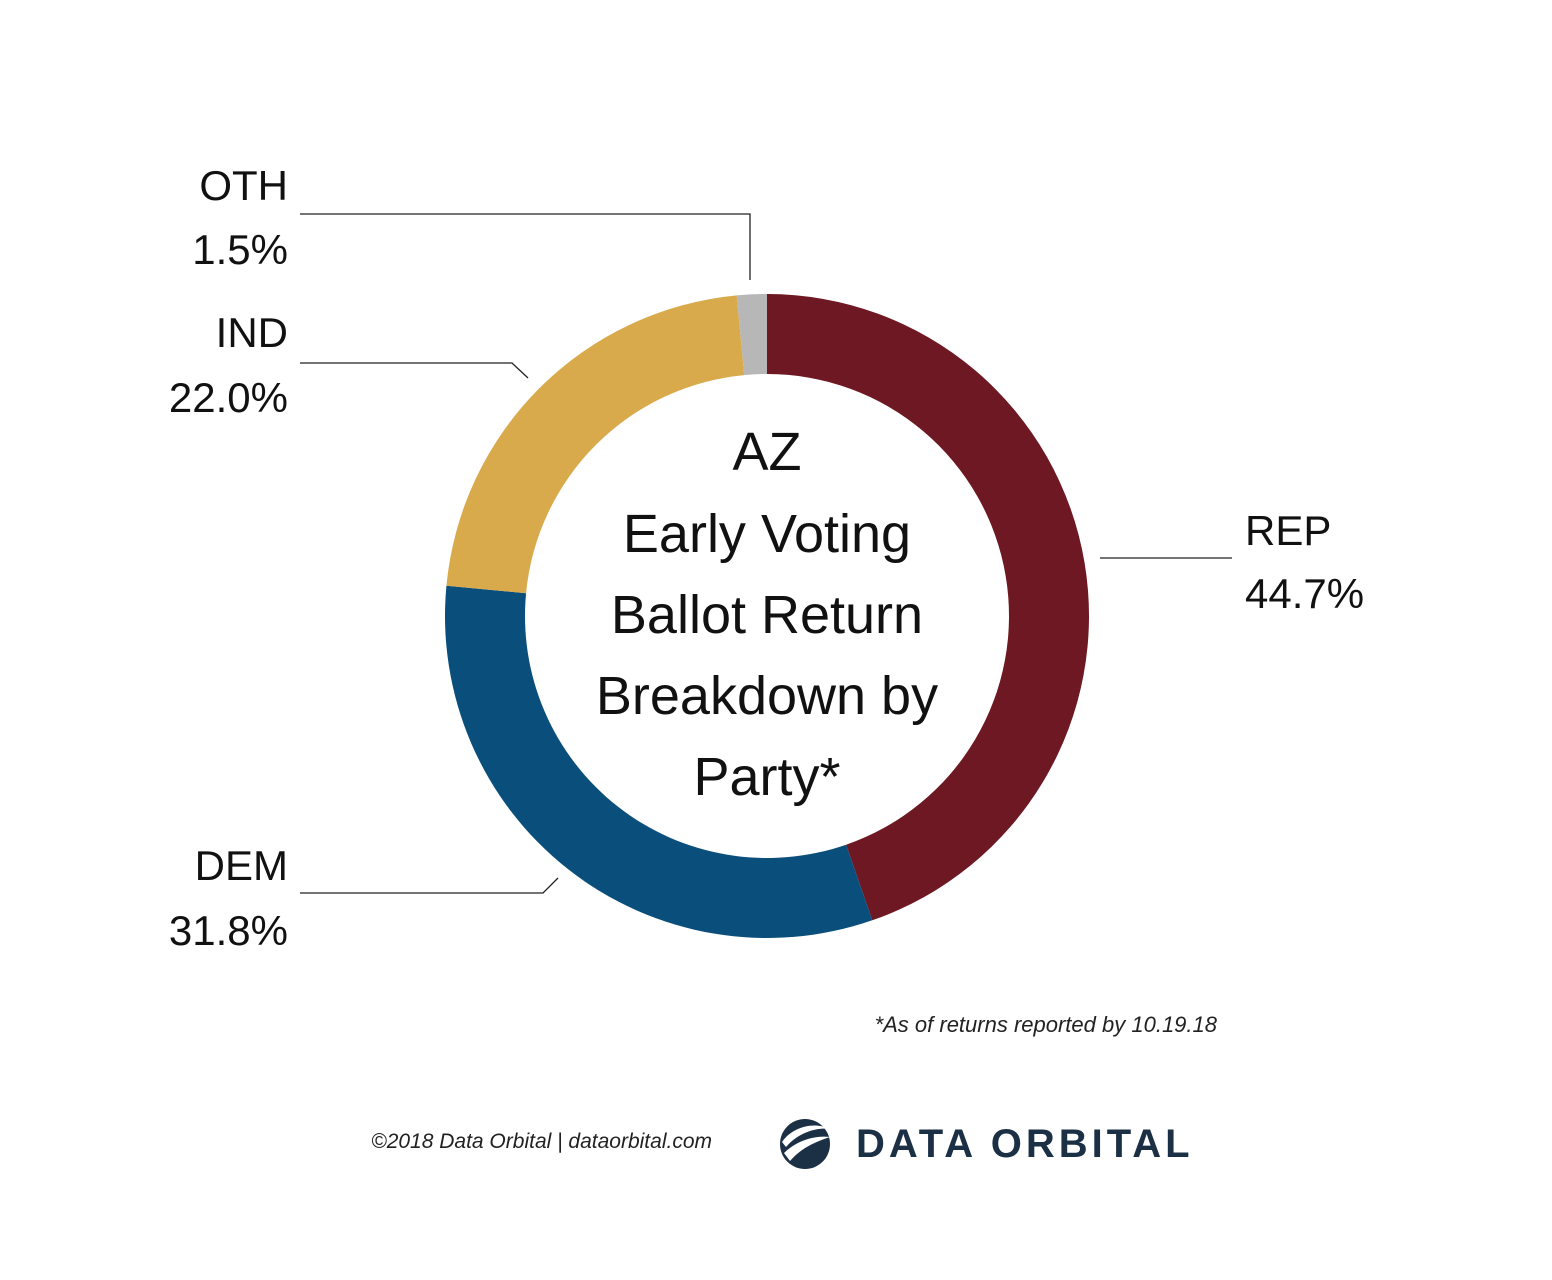 The height and width of the screenshot is (1280, 1552). Describe the element at coordinates (767, 696) in the screenshot. I see `chart-title-line-4: Breakdown by` at that location.